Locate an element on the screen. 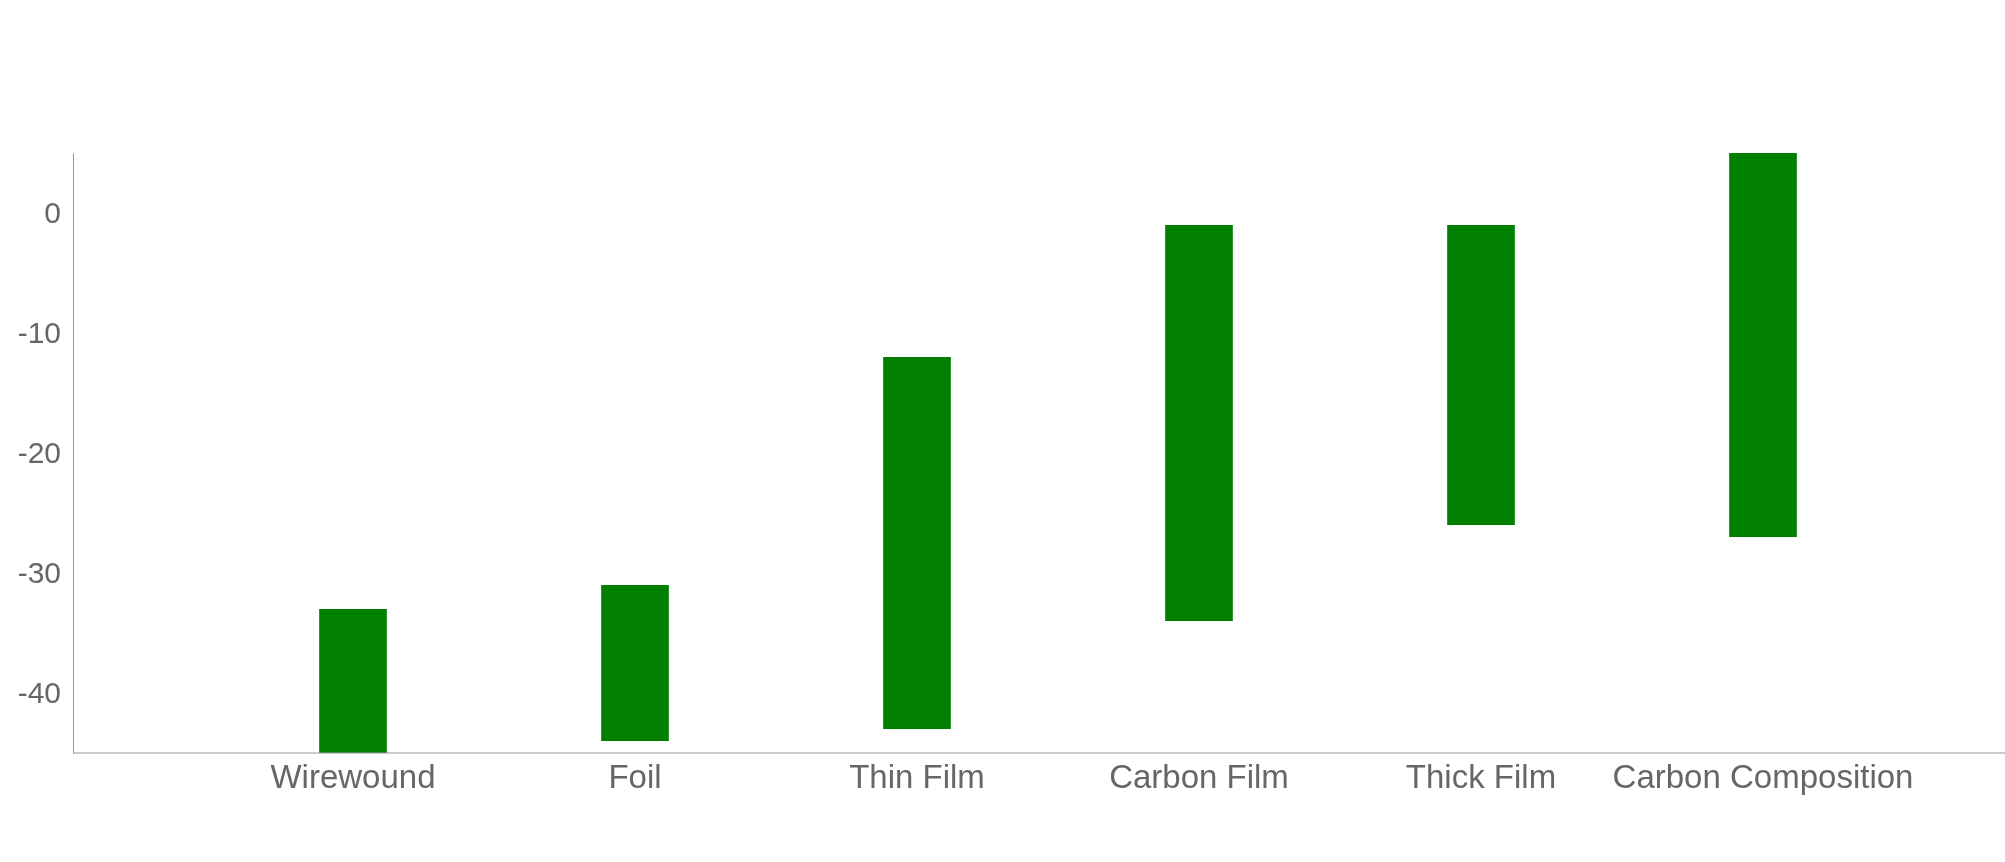  y-tick-label: -40 is located at coordinates (39, 693).